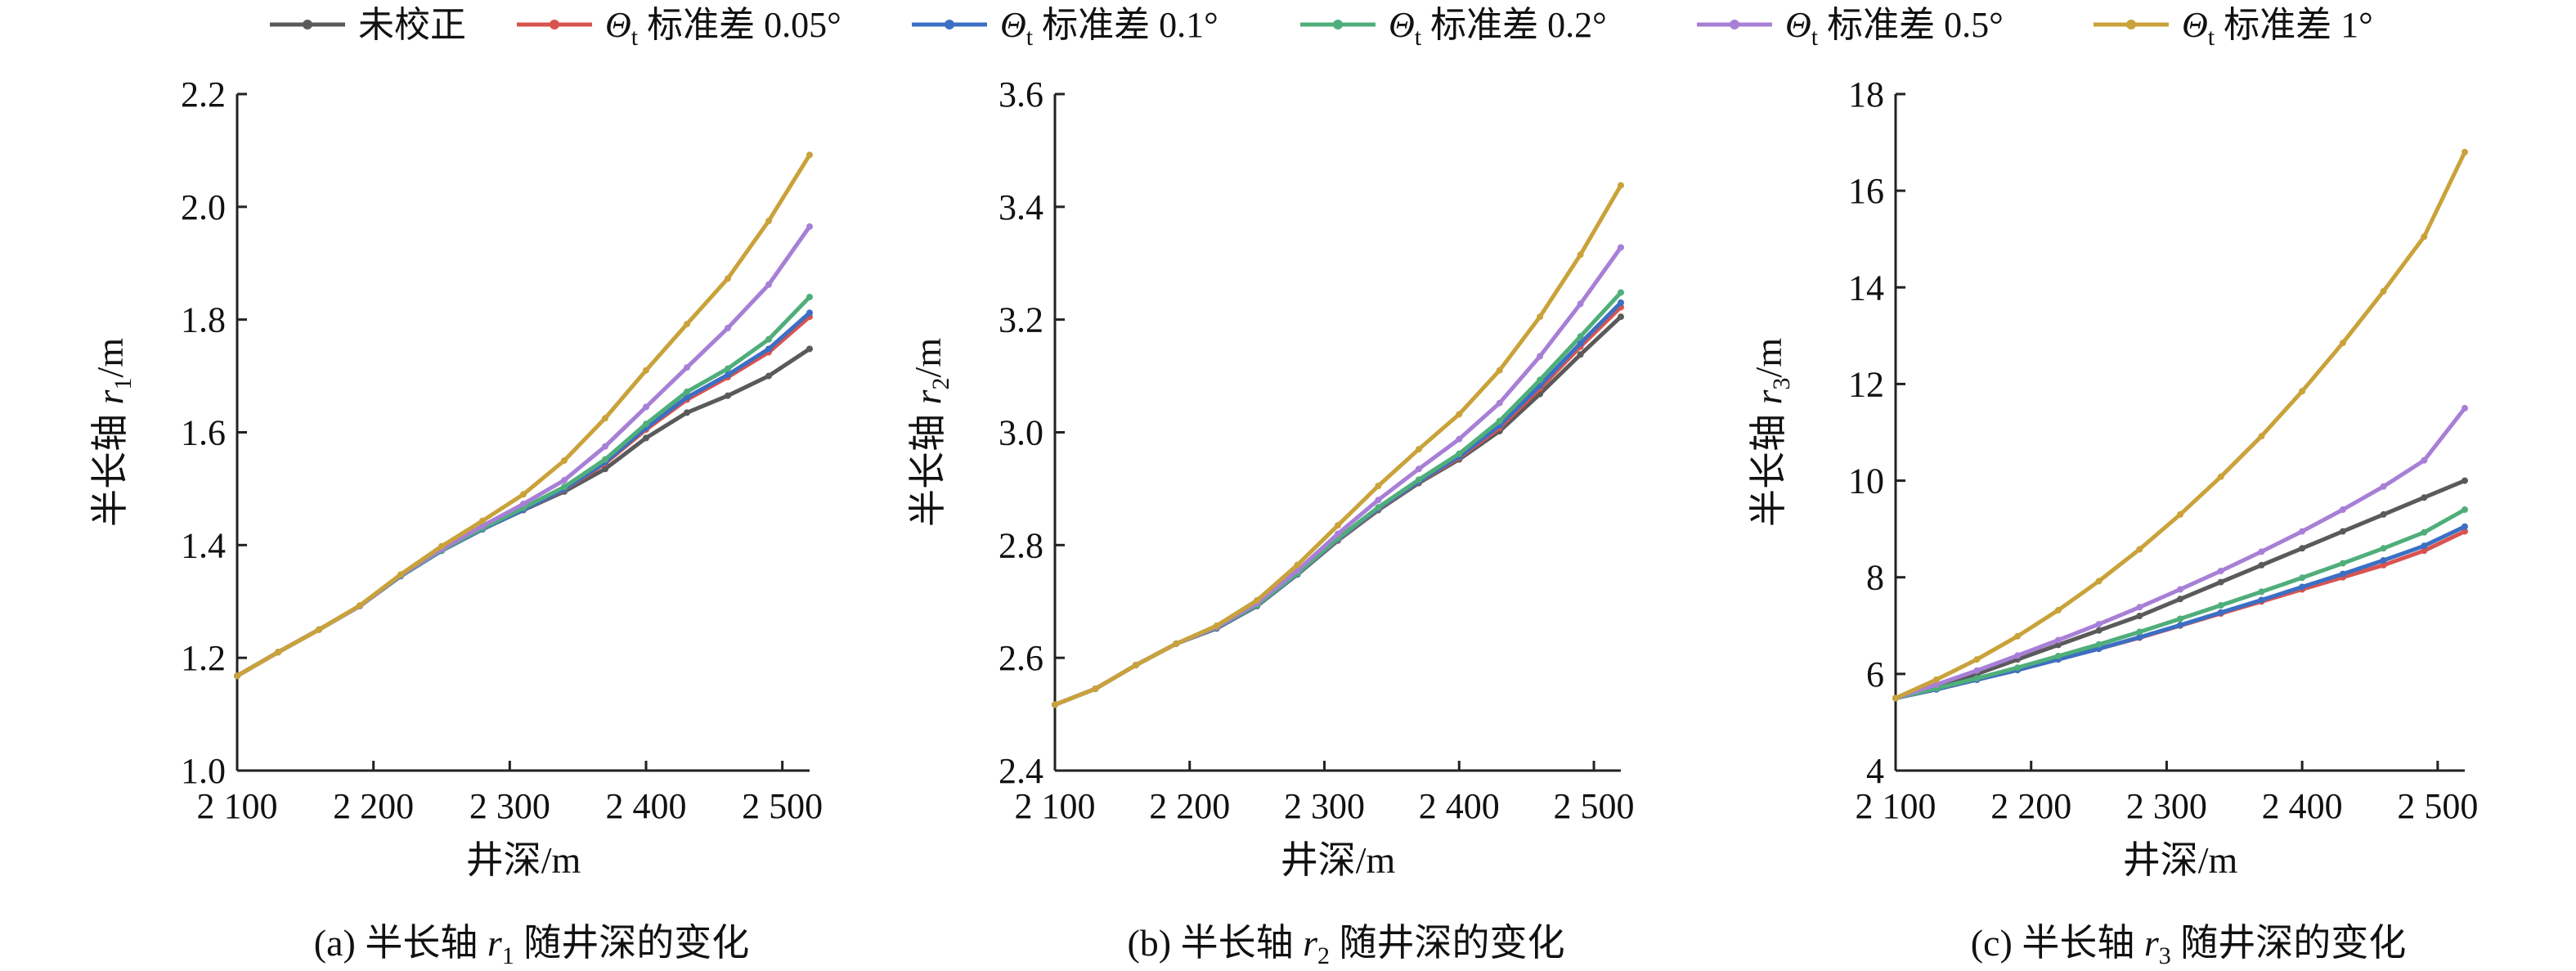 This screenshot has height=971, width=2576. Describe the element at coordinates (1866, 191) in the screenshot. I see `y-tick-label: 16` at that location.